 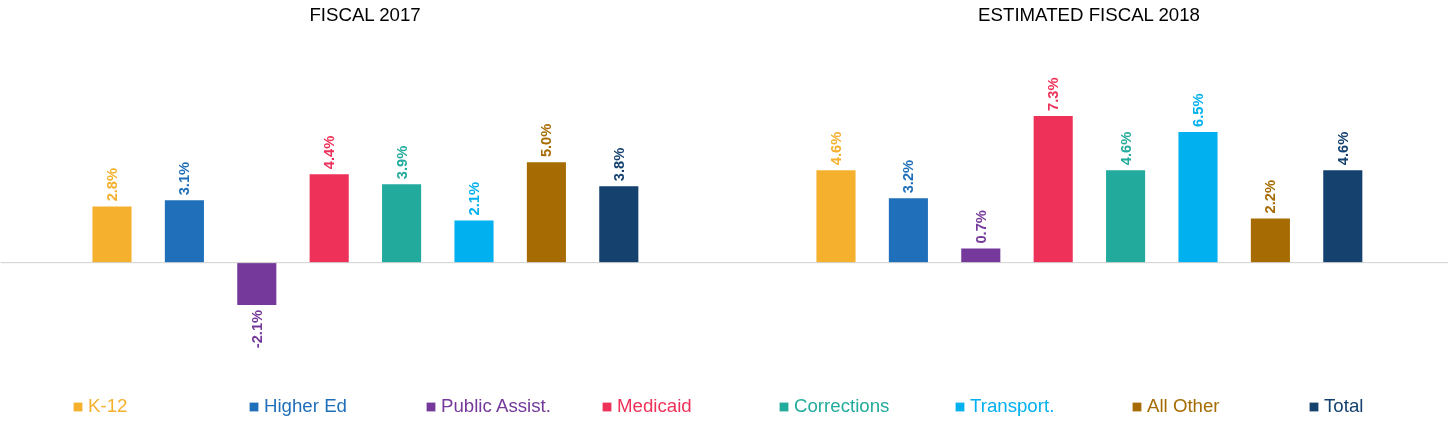 What do you see at coordinates (112, 184) in the screenshot?
I see `data-label: 2.8%` at bounding box center [112, 184].